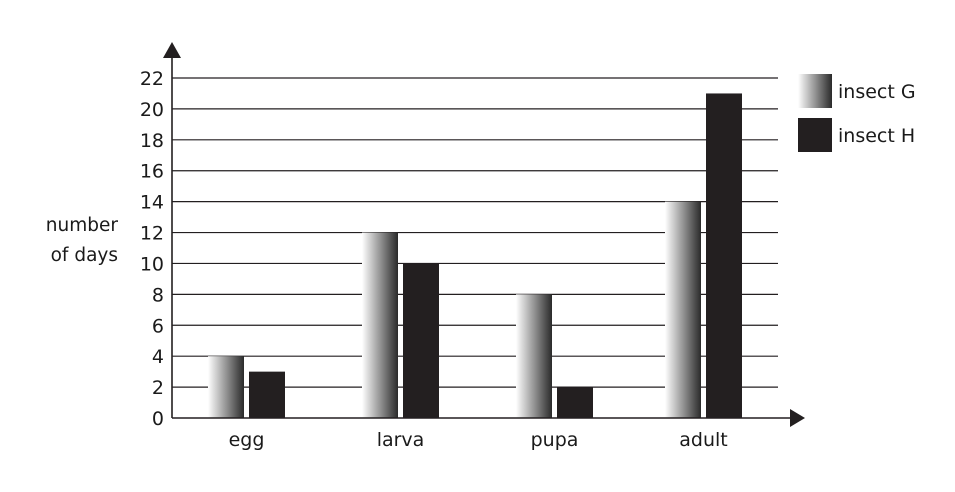  Describe the element at coordinates (724, 256) in the screenshot. I see `bar-adult-insect-H` at that location.